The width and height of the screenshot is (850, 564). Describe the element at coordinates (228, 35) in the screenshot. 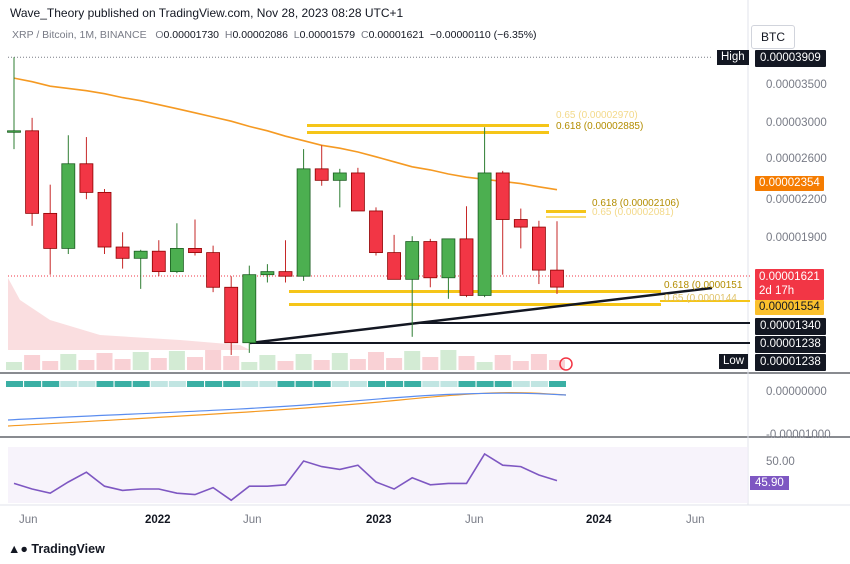

I see `high-label: H` at that location.